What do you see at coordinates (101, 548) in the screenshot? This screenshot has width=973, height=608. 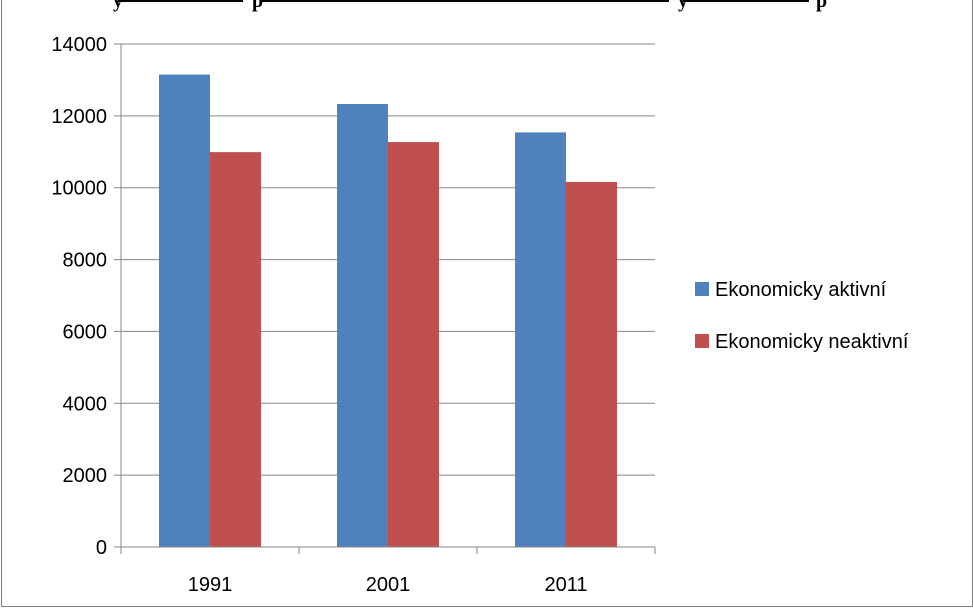 I see `y-tick-label: 0` at bounding box center [101, 548].